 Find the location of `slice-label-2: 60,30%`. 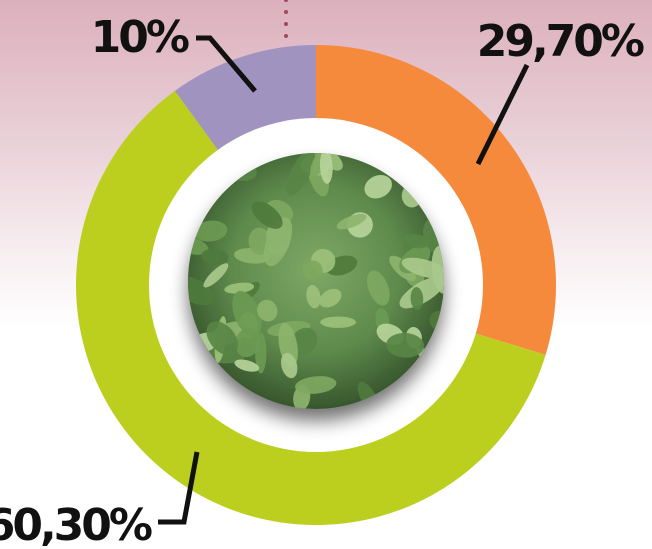

slice-label-2: 60,30% is located at coordinates (76, 524).